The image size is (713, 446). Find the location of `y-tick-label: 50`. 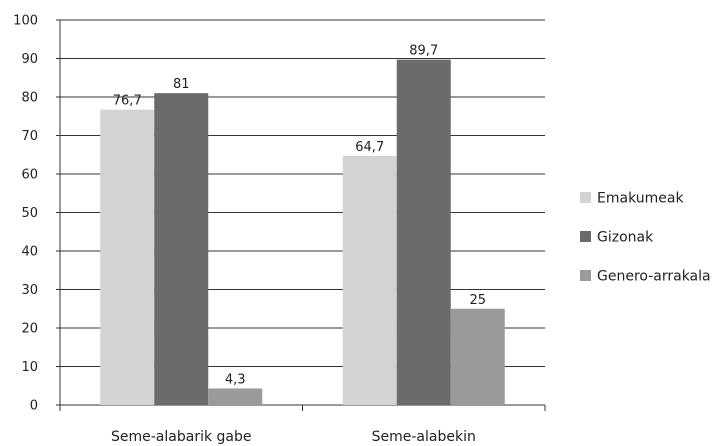

y-tick-label: 50 is located at coordinates (29, 213).